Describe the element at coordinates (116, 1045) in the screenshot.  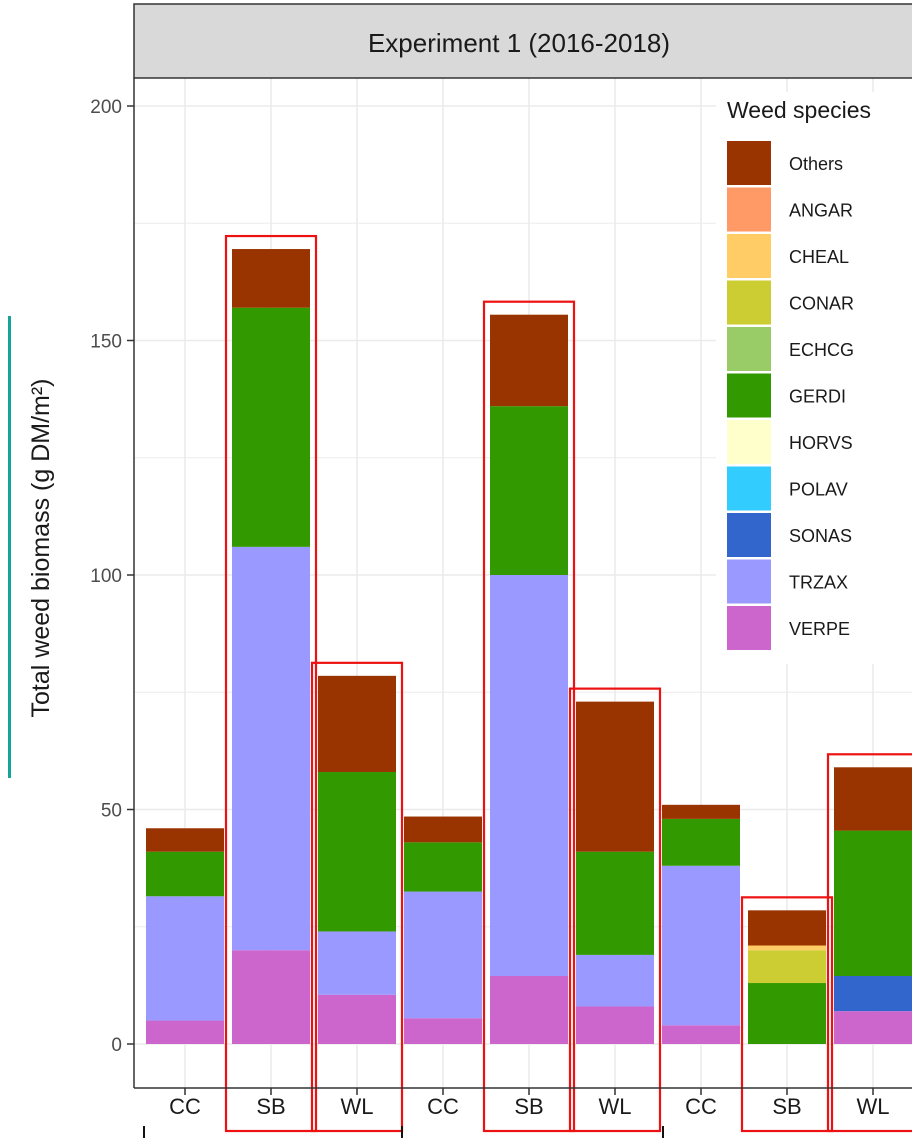
I see `y-tick-label: 0` at that location.